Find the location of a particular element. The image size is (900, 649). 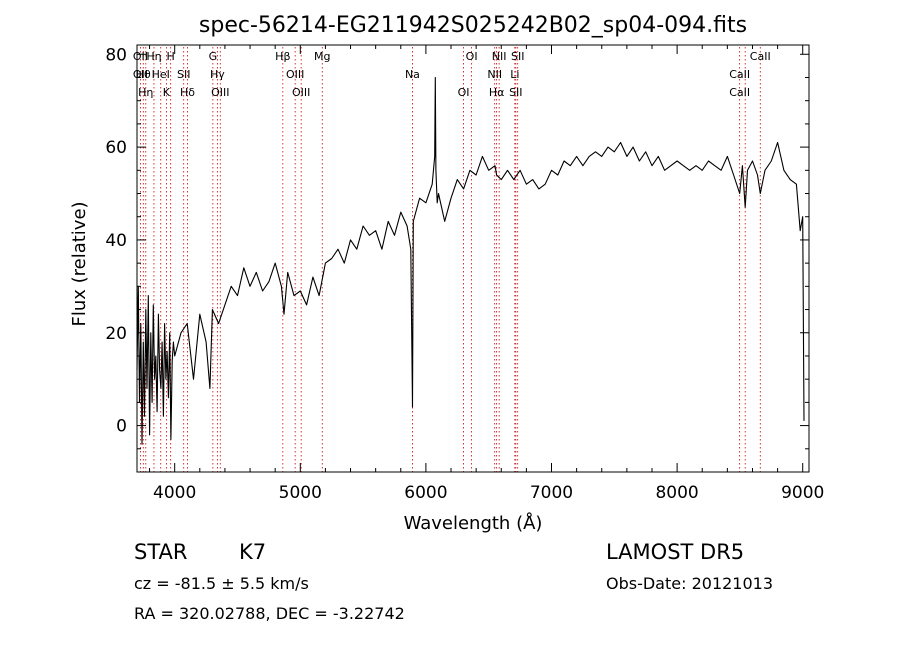

line-marker-label: Hα is located at coordinates (497, 92).